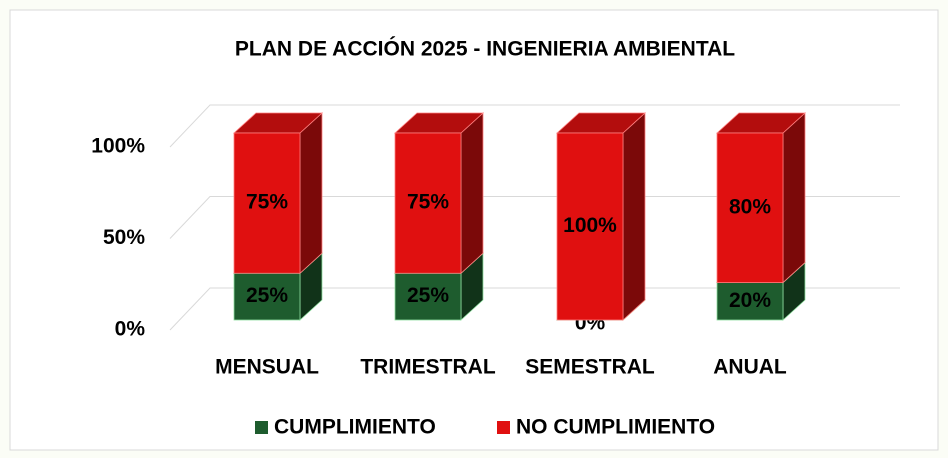  Describe the element at coordinates (130, 329) in the screenshot. I see `y-tick-label: 0%` at that location.